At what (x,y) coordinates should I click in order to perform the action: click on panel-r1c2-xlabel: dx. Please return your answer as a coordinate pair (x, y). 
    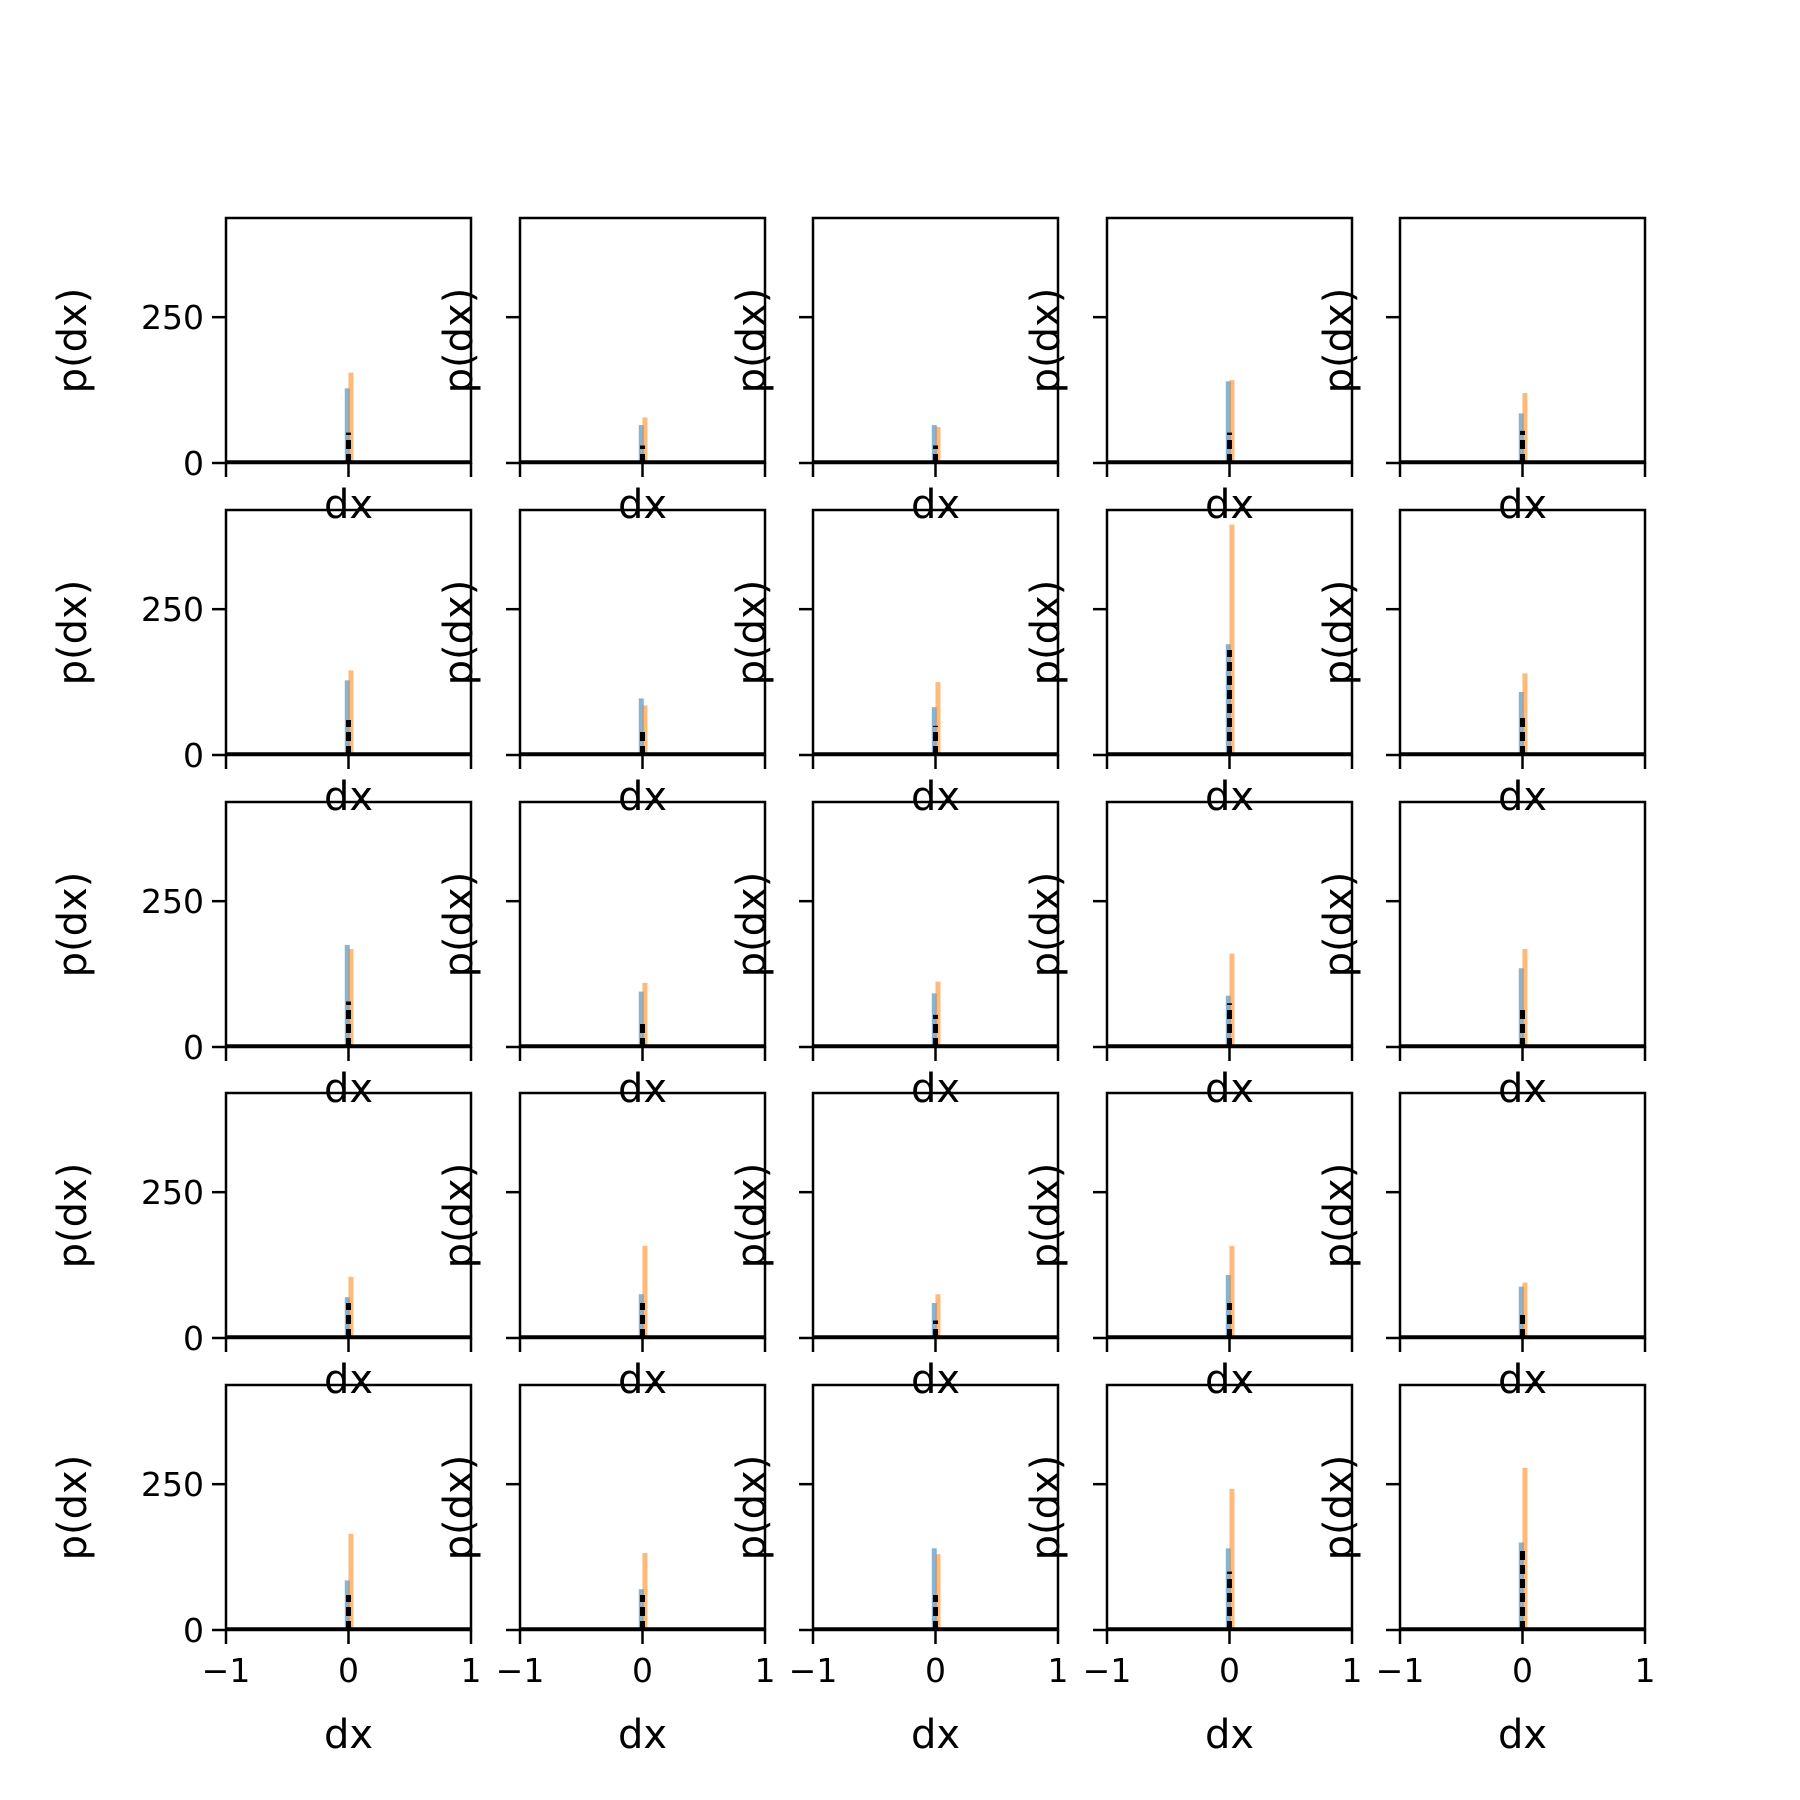
    Looking at the image, I should click on (642, 505).